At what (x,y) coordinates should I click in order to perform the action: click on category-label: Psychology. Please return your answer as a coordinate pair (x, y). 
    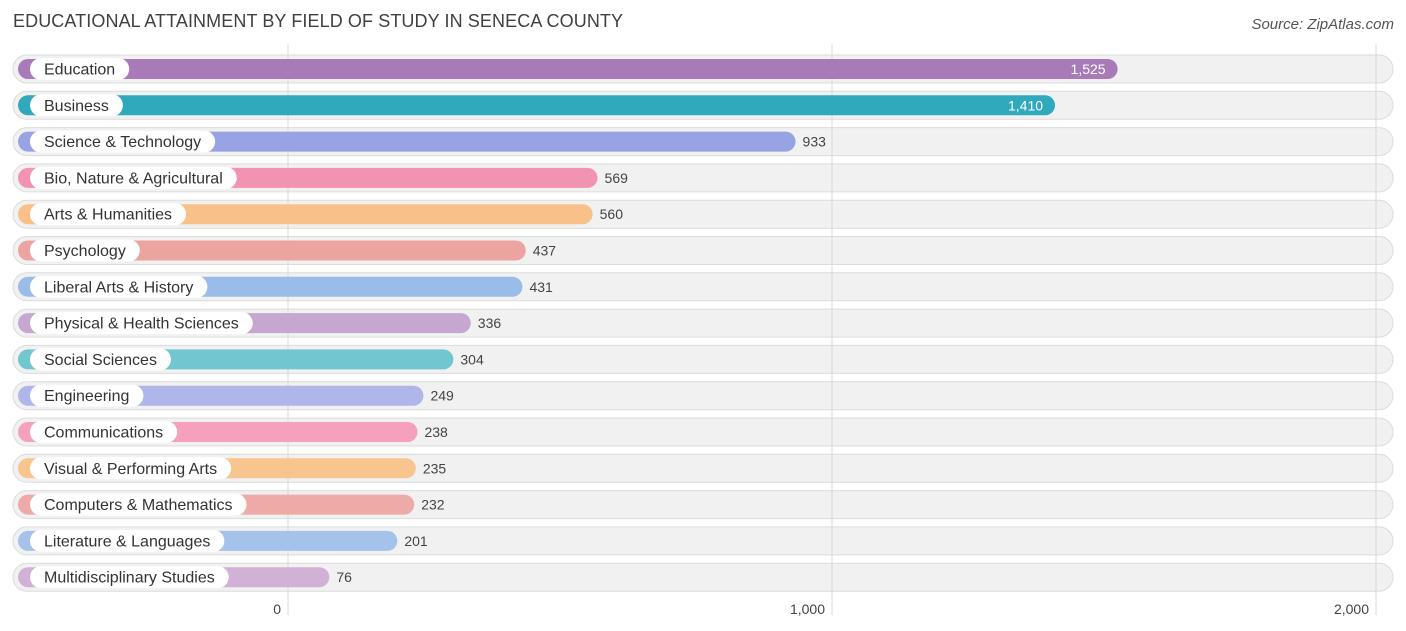
    Looking at the image, I should click on (85, 251).